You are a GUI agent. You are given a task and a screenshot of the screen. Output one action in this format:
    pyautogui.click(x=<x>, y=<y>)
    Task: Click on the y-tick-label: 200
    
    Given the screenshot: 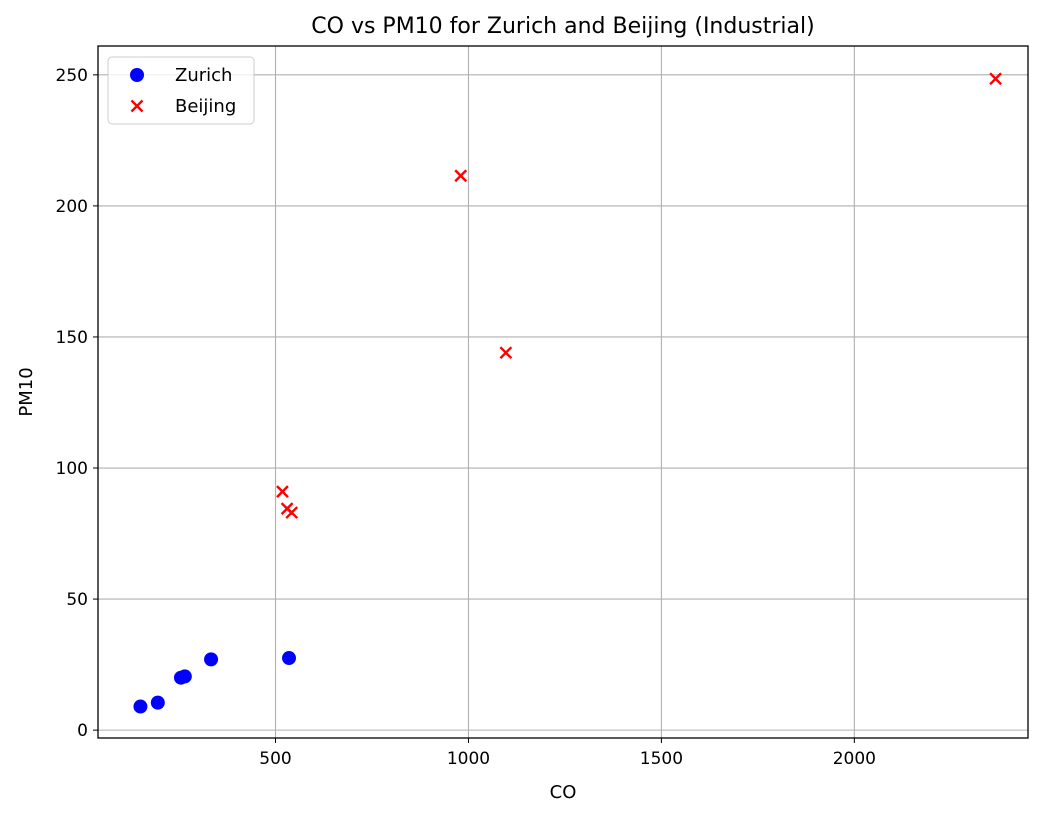 What is the action you would take?
    pyautogui.click(x=72, y=207)
    